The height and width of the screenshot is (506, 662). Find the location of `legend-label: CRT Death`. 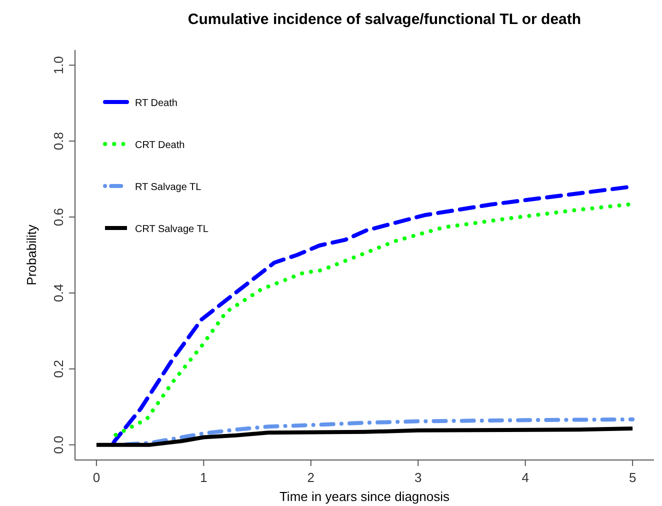

legend-label: CRT Death is located at coordinates (160, 145).